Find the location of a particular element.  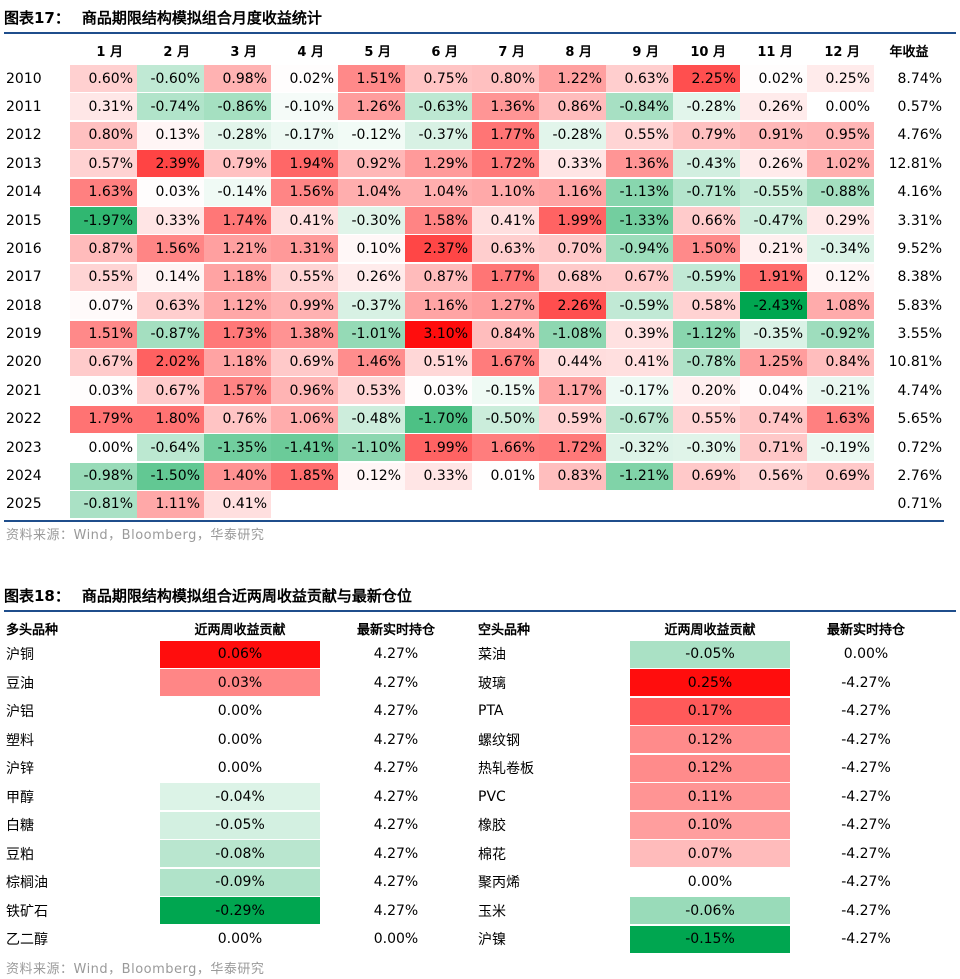

return-cell: -0.98% is located at coordinates (103, 476).